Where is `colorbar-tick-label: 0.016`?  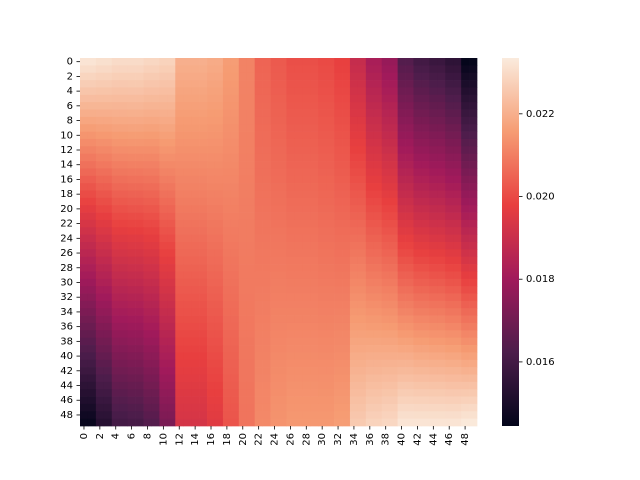
colorbar-tick-label: 0.016 is located at coordinates (540, 362).